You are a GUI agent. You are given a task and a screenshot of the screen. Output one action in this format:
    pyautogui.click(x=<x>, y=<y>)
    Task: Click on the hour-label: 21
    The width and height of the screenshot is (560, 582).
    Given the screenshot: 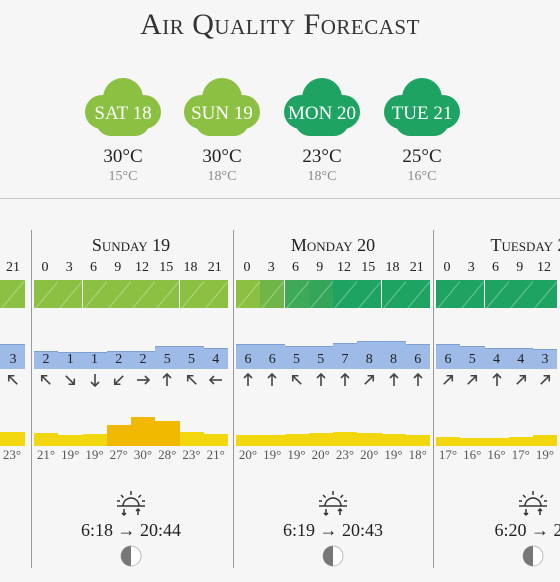 What is the action you would take?
    pyautogui.click(x=13, y=267)
    